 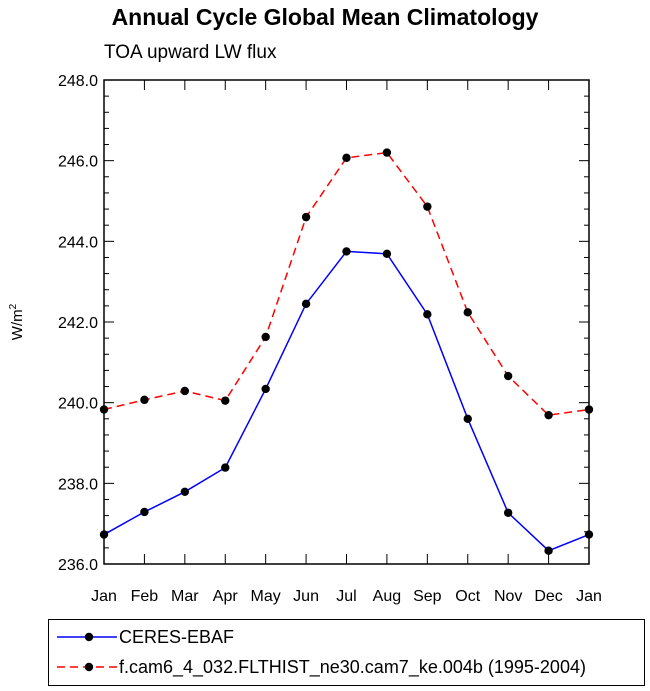 I want to click on legend-swatch-ceres, so click(x=87, y=637).